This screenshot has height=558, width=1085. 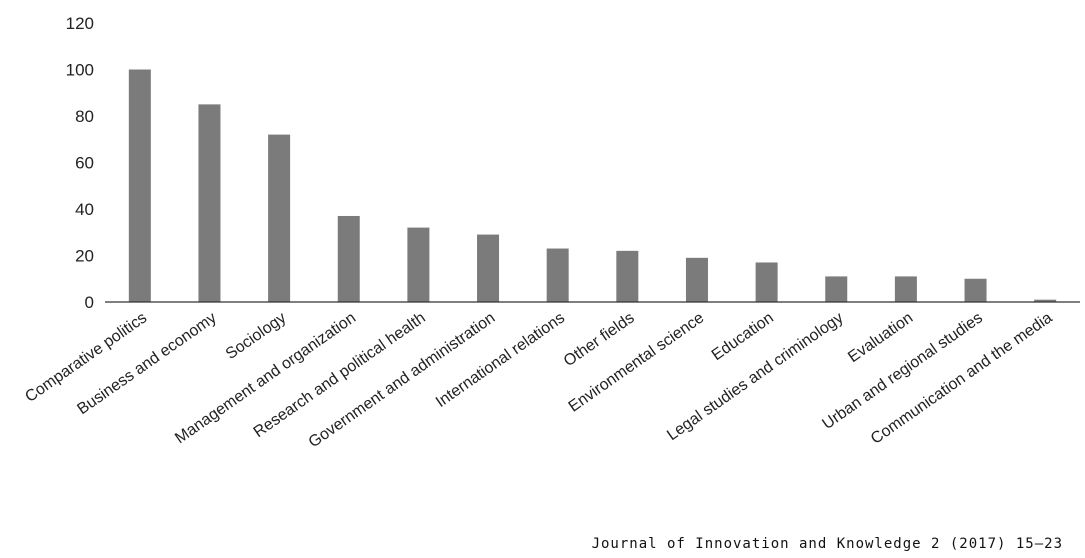 What do you see at coordinates (84, 116) in the screenshot?
I see `y-tick-label: 80` at bounding box center [84, 116].